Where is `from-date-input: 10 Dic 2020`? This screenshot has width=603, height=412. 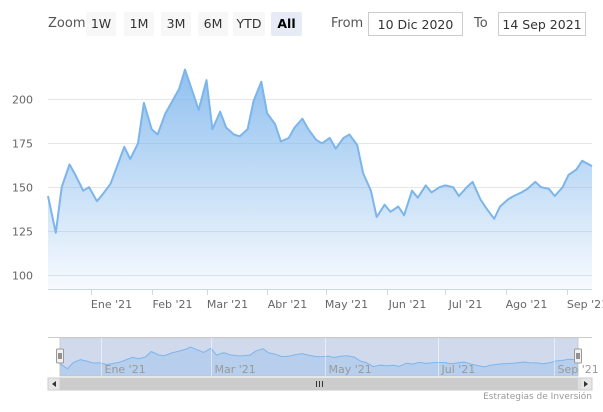 from-date-input: 10 Dic 2020 is located at coordinates (415, 24).